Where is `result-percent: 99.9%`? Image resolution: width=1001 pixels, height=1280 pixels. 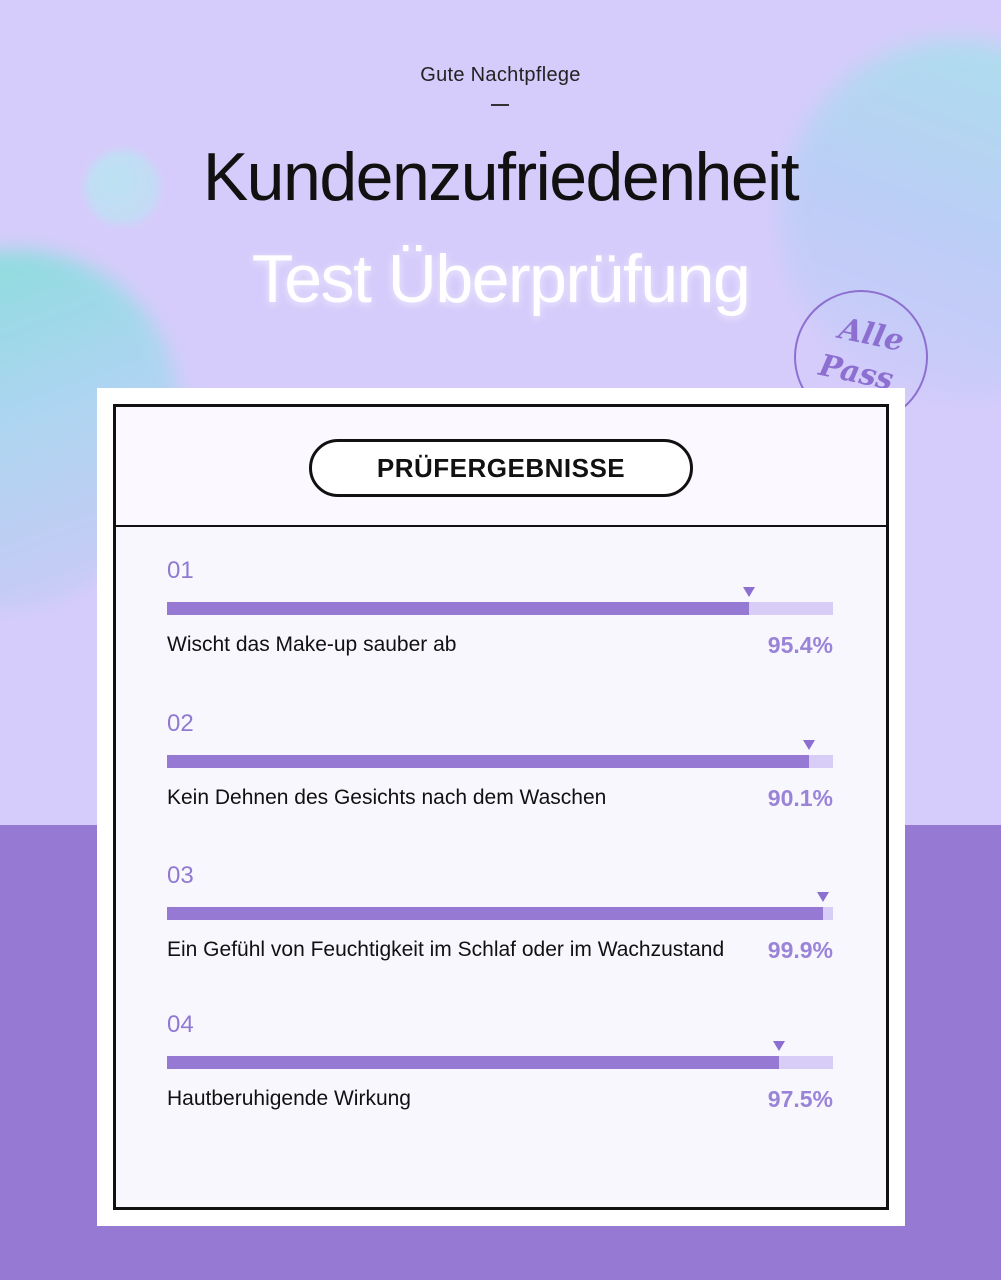
result-percent: 99.9% is located at coordinates (800, 950).